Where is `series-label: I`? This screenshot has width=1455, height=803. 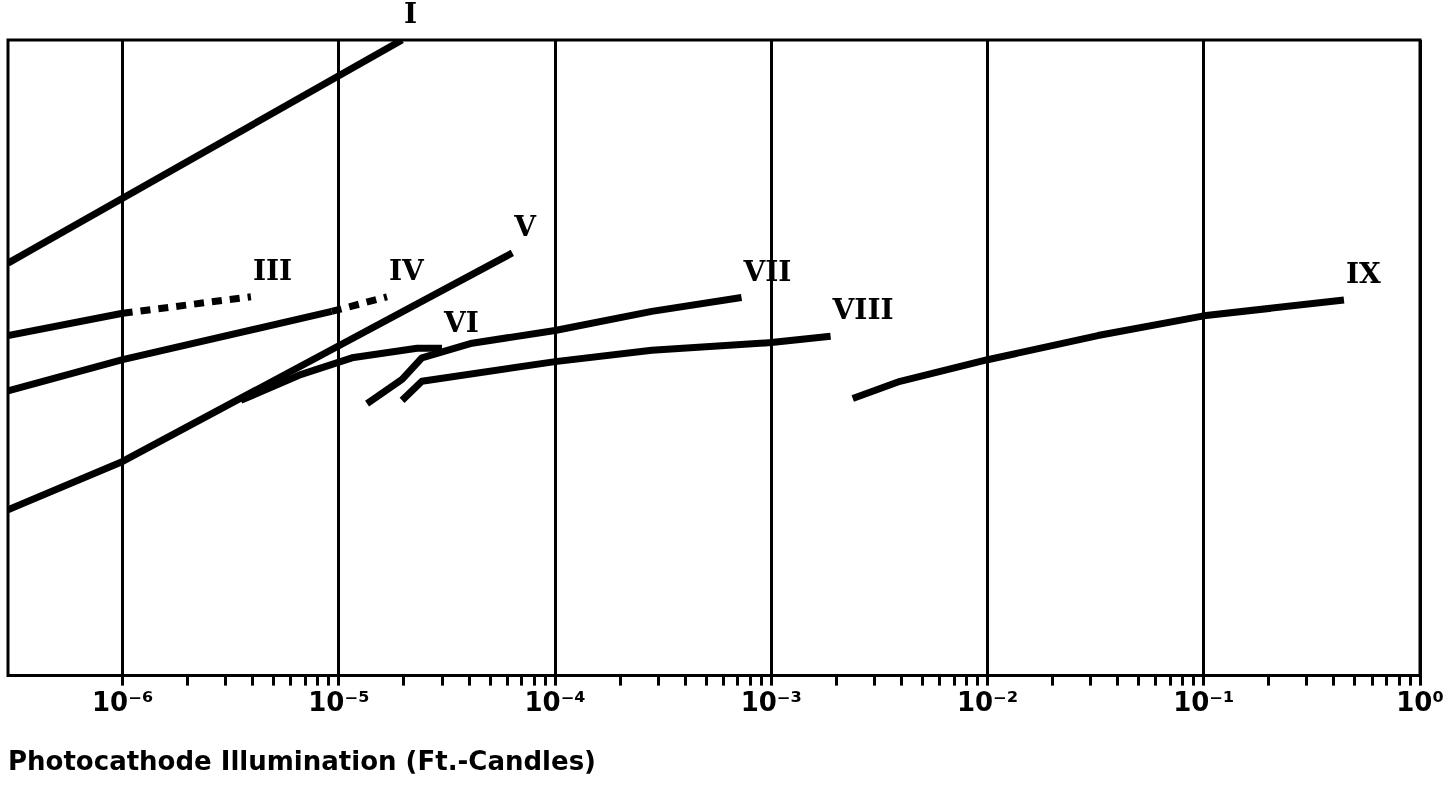 series-label: I is located at coordinates (411, 15).